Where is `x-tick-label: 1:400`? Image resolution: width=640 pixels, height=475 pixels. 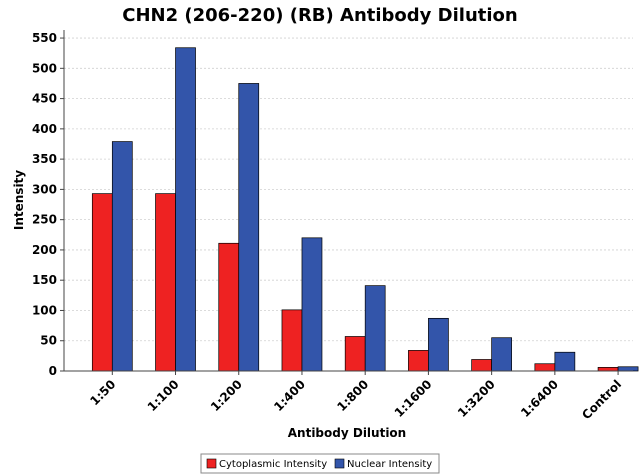
x-tick-label: 1:400 is located at coordinates (289, 395).